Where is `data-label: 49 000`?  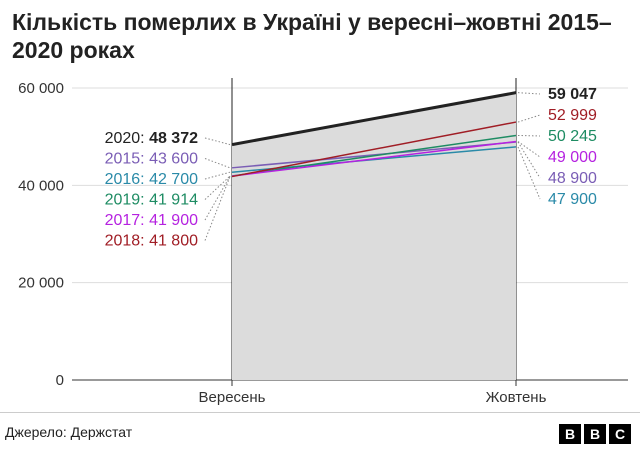 data-label: 49 000 is located at coordinates (572, 157).